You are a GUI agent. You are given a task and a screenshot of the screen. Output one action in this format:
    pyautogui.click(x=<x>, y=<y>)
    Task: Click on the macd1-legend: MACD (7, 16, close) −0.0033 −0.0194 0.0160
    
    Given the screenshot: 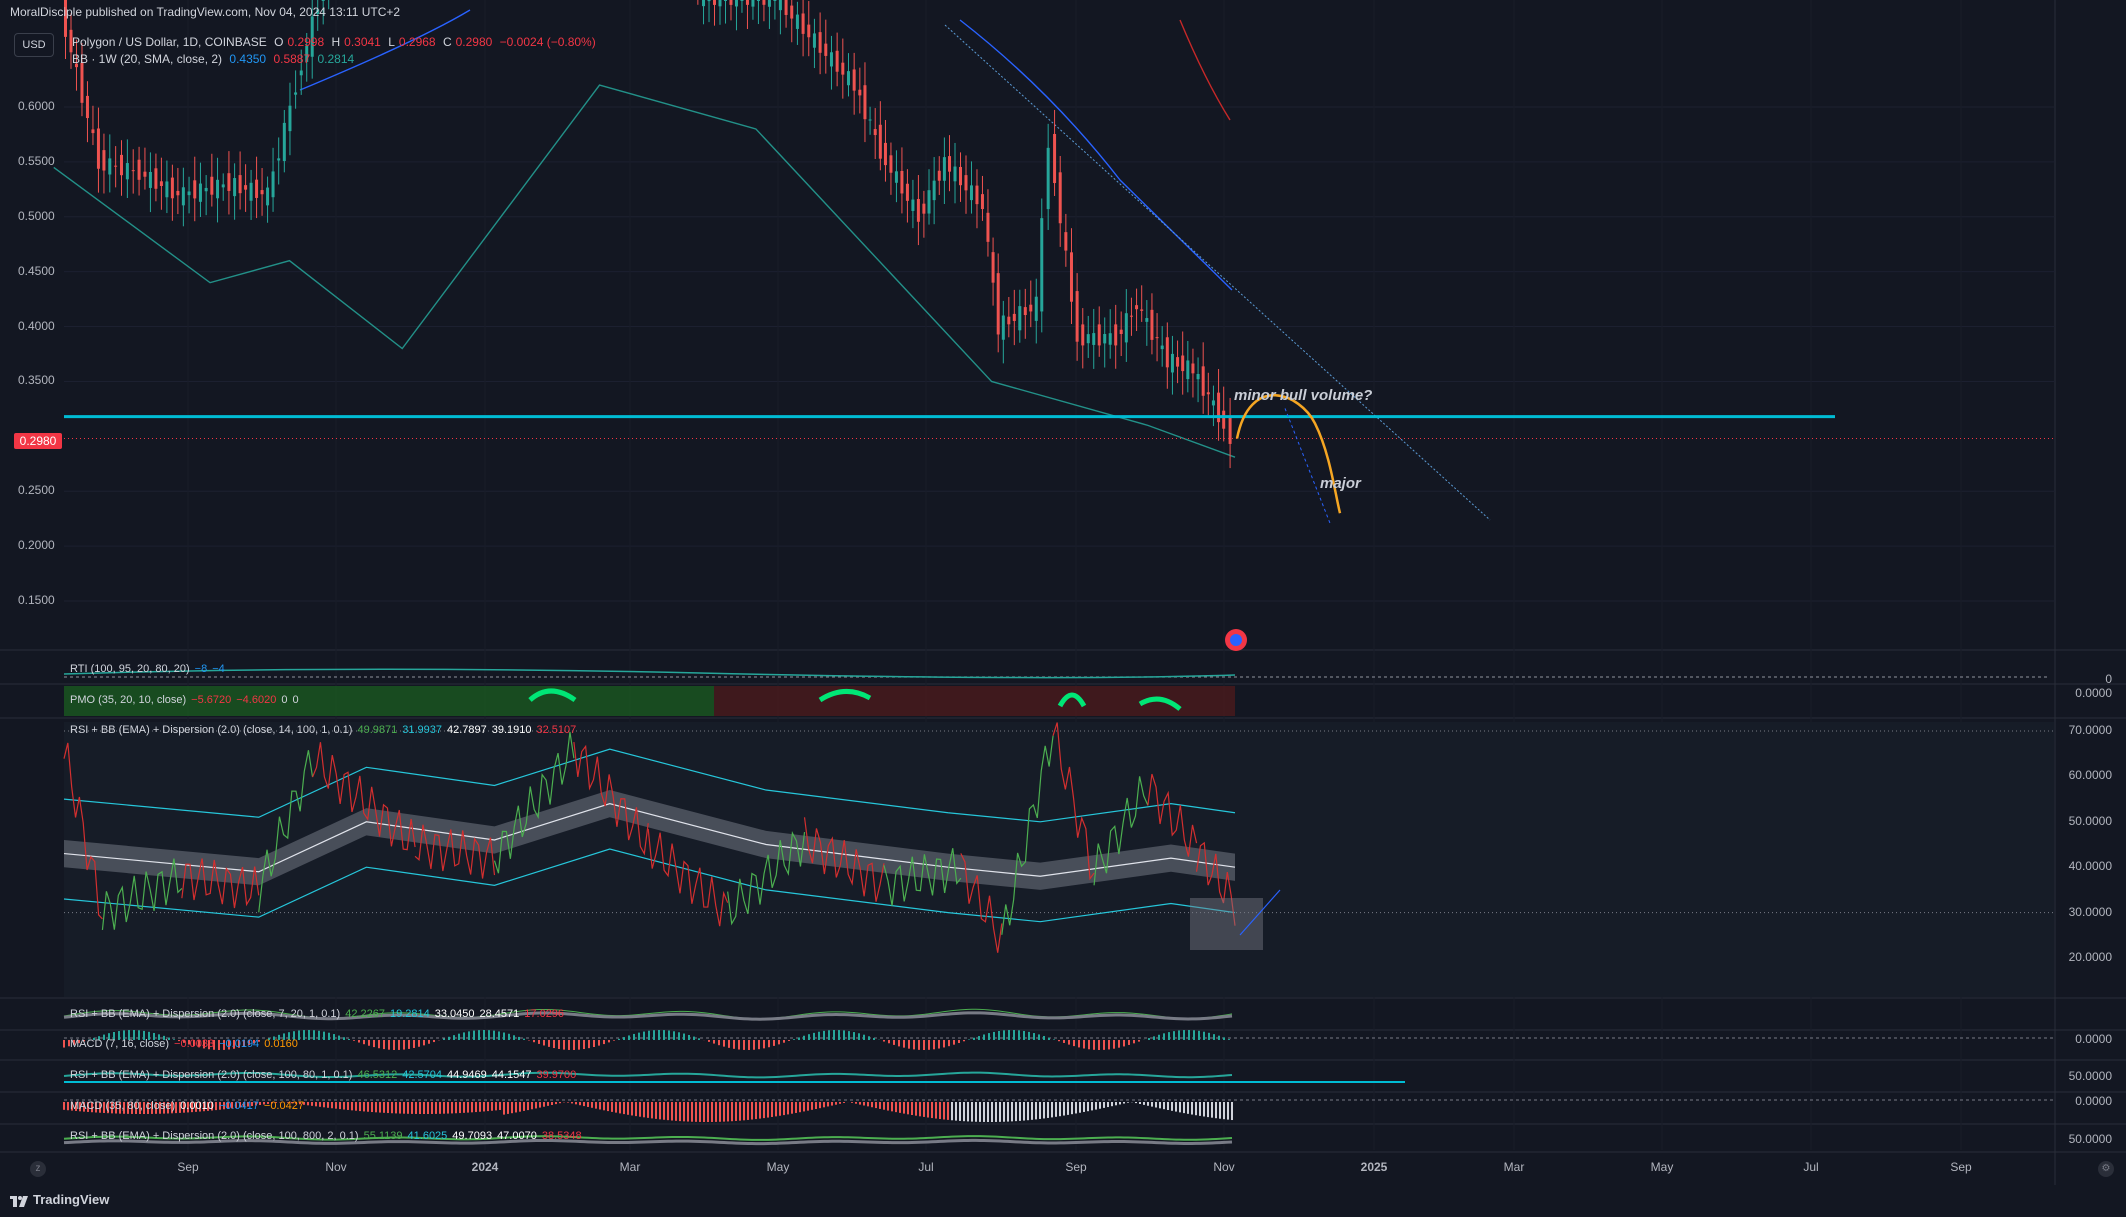 What is the action you would take?
    pyautogui.click(x=184, y=1044)
    